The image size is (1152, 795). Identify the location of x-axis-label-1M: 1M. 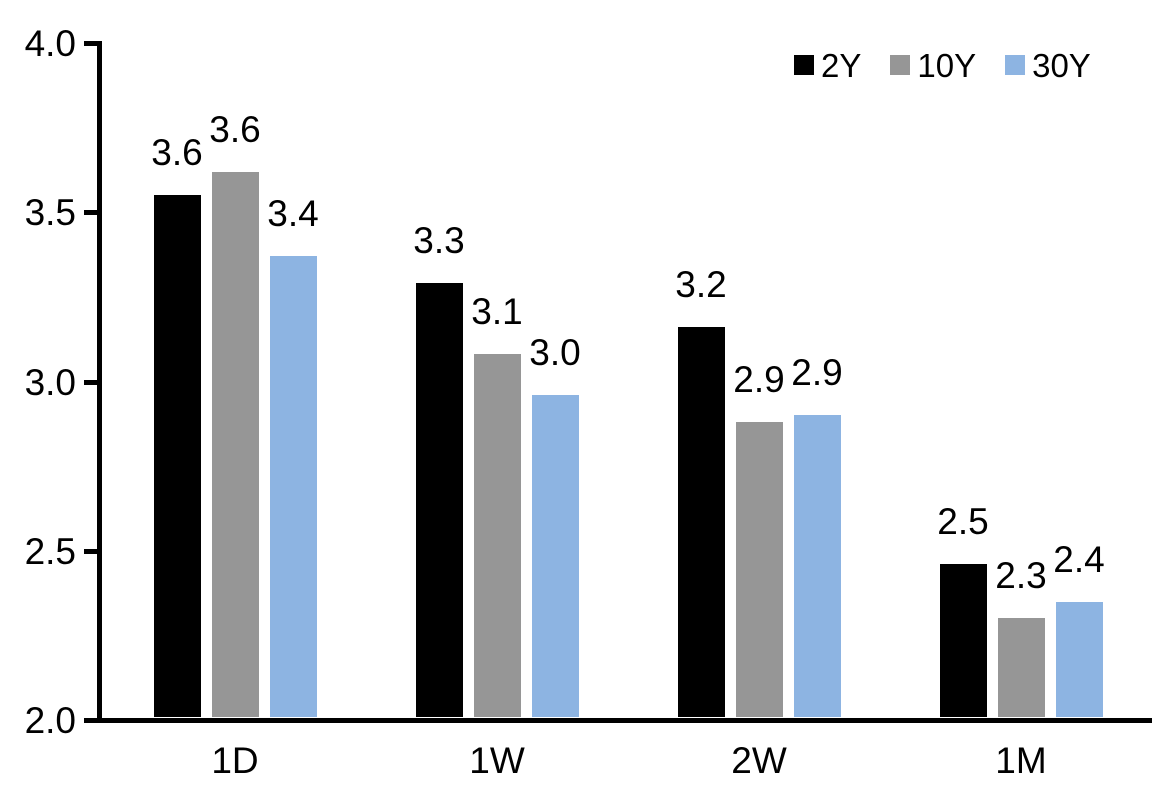
(1021, 760).